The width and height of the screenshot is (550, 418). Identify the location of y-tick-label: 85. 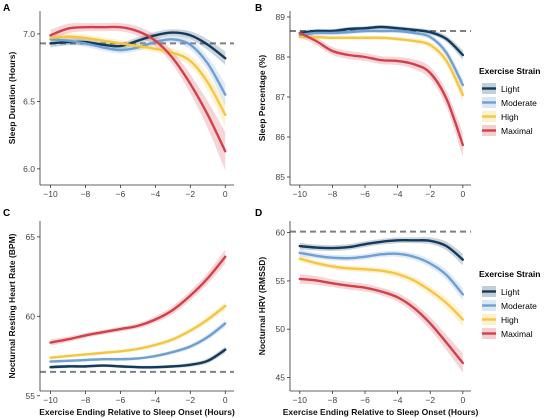
(281, 177).